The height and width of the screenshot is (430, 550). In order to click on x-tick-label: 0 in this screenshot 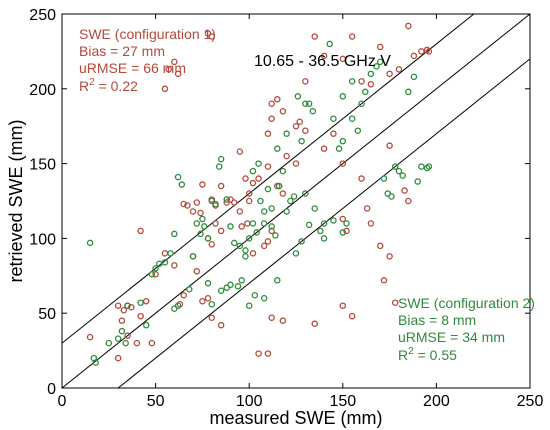, I will do `click(62, 401)`.